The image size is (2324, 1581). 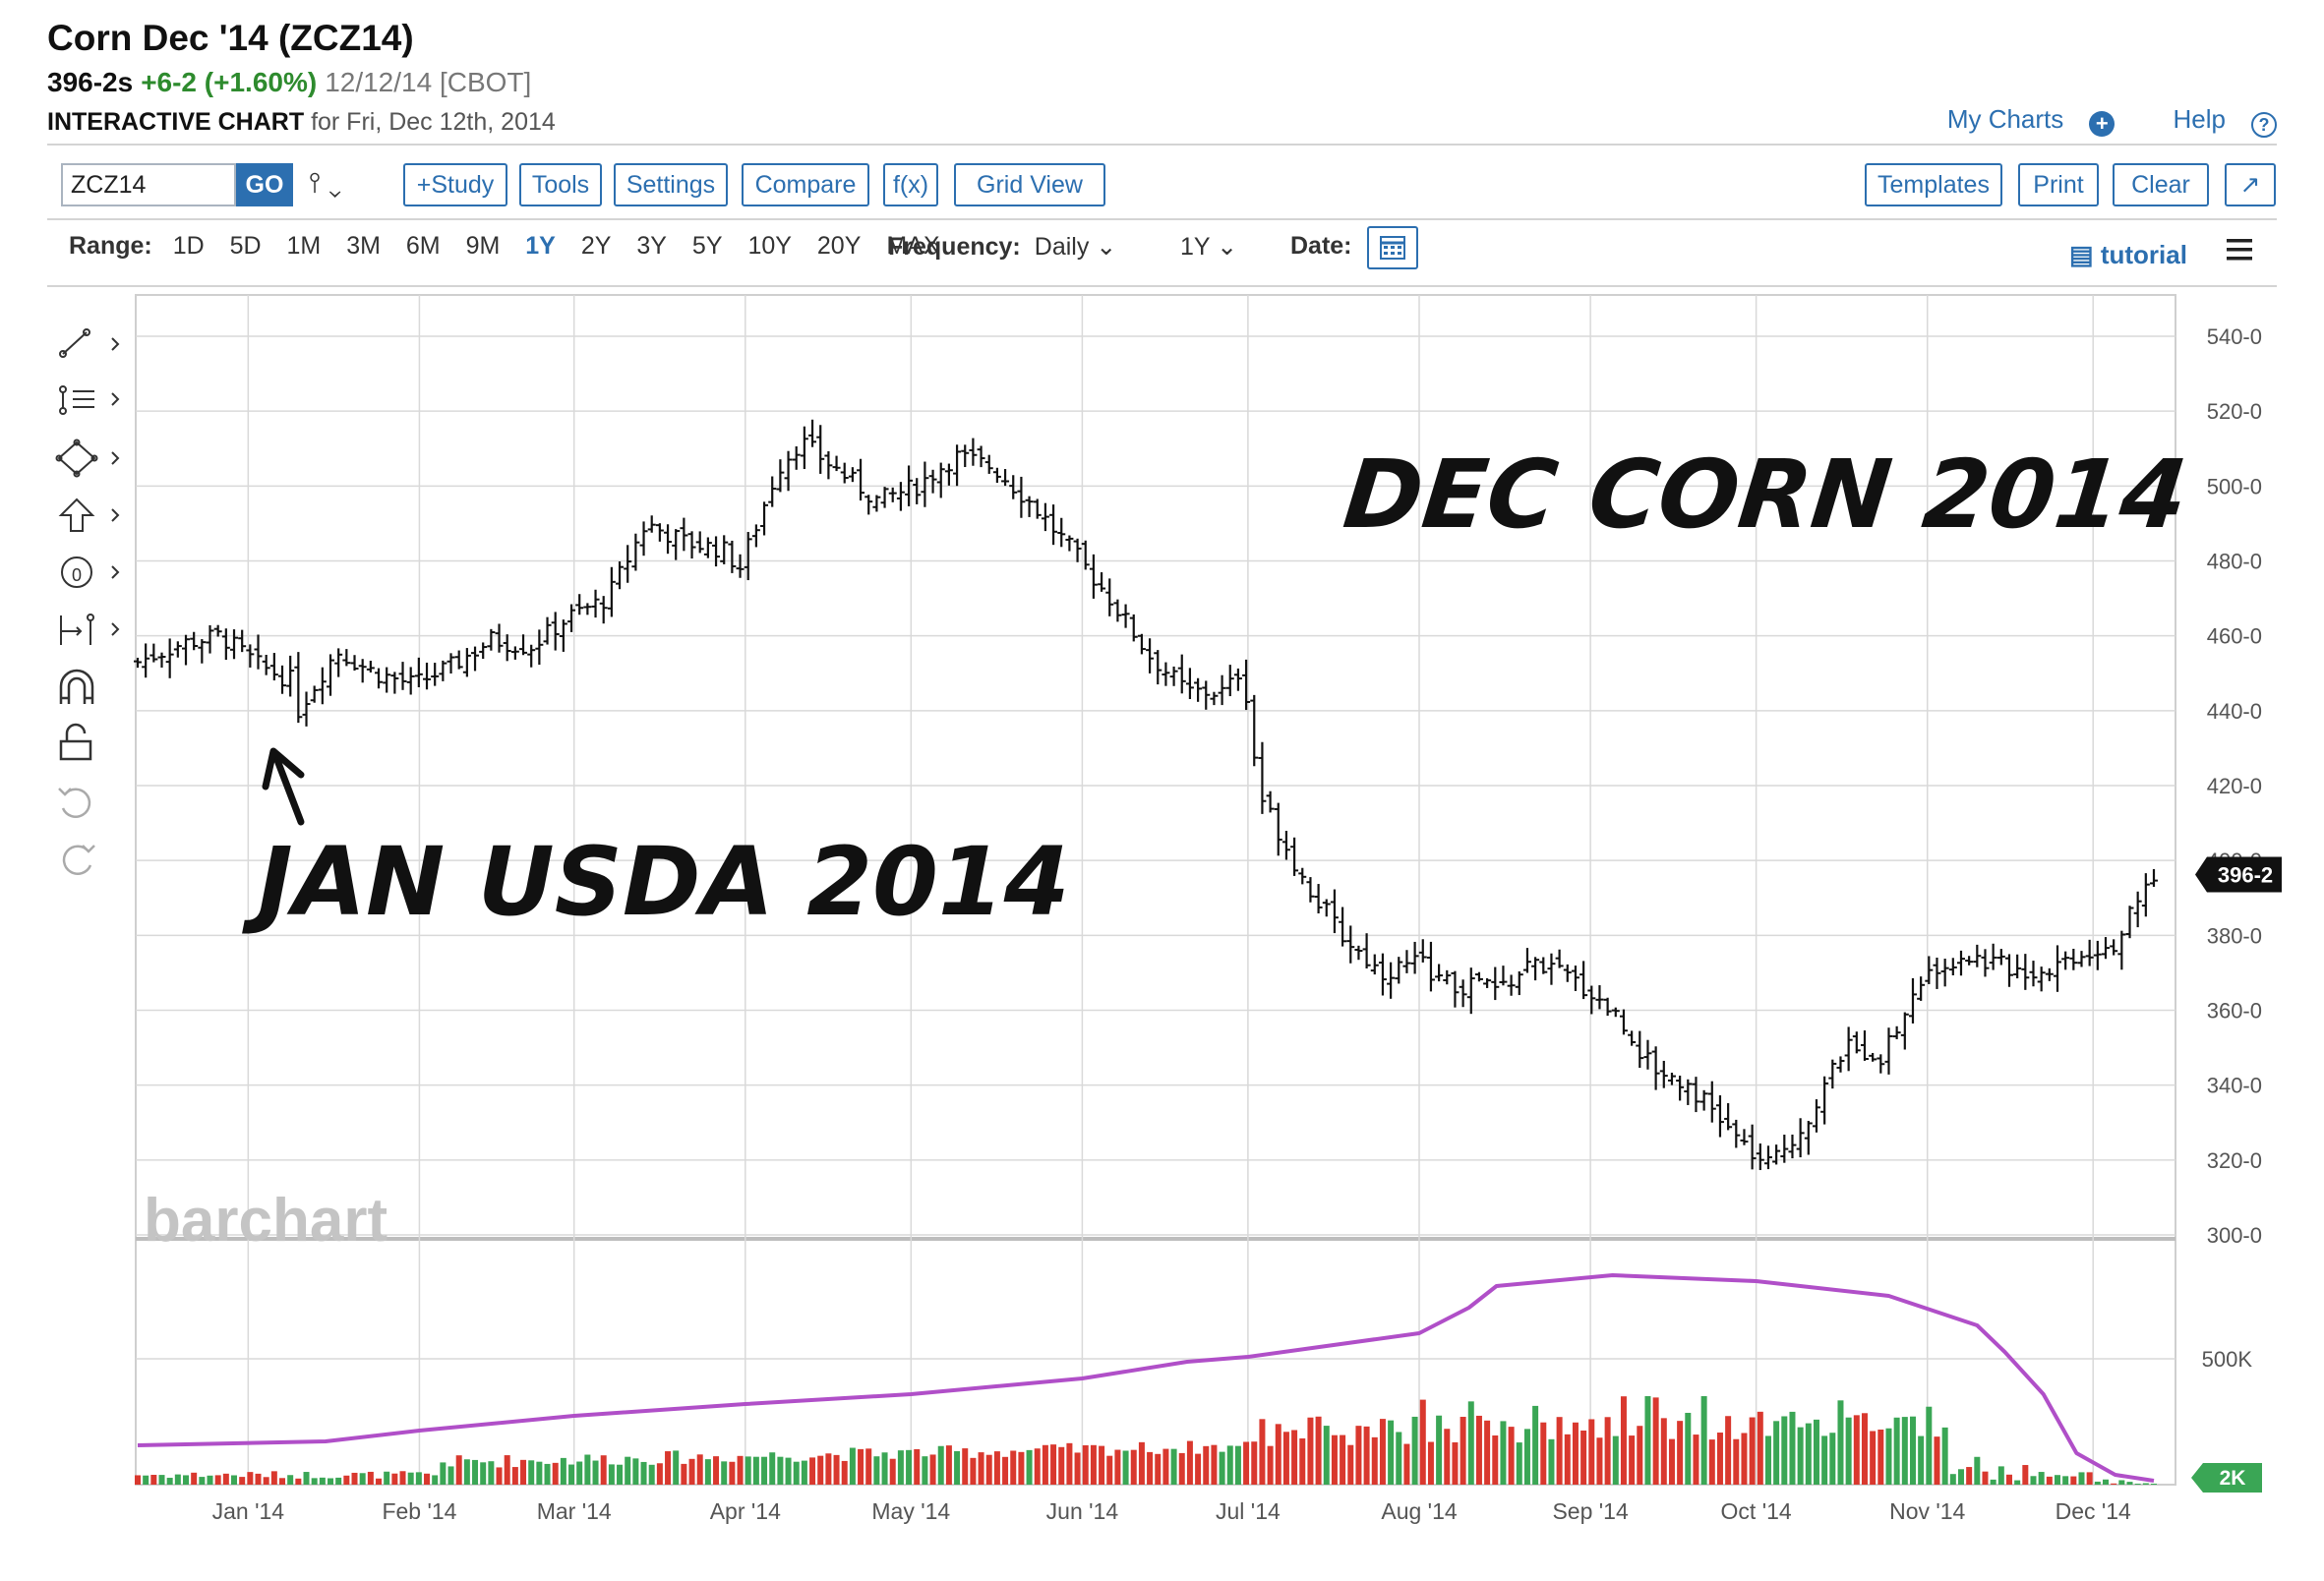 I want to click on shape-tool-icon, so click(x=87, y=458).